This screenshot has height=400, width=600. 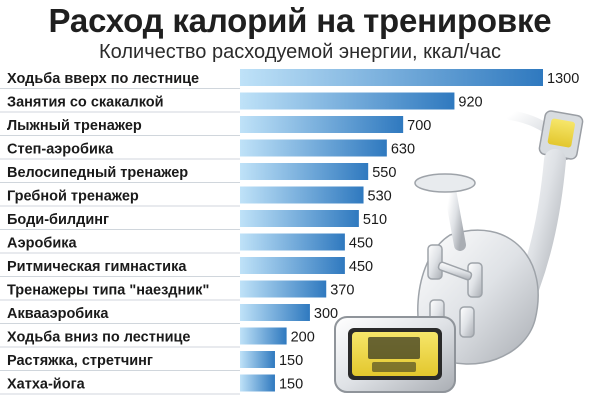 I want to click on chart-subtitle: Количество расходуемой энергии, ккал/час, so click(x=300, y=52).